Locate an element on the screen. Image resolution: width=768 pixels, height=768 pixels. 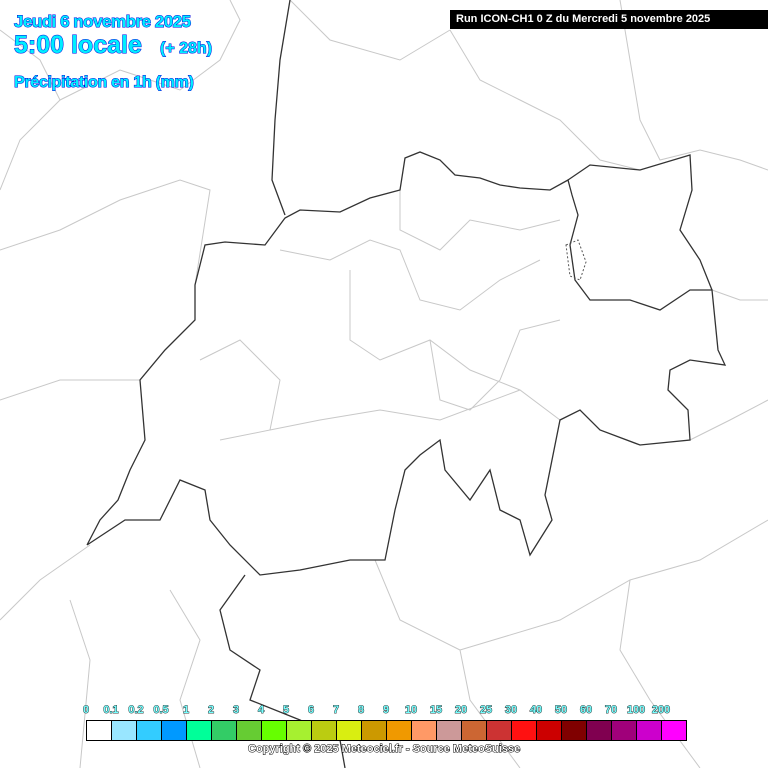
legend-label: 5 is located at coordinates (286, 710).